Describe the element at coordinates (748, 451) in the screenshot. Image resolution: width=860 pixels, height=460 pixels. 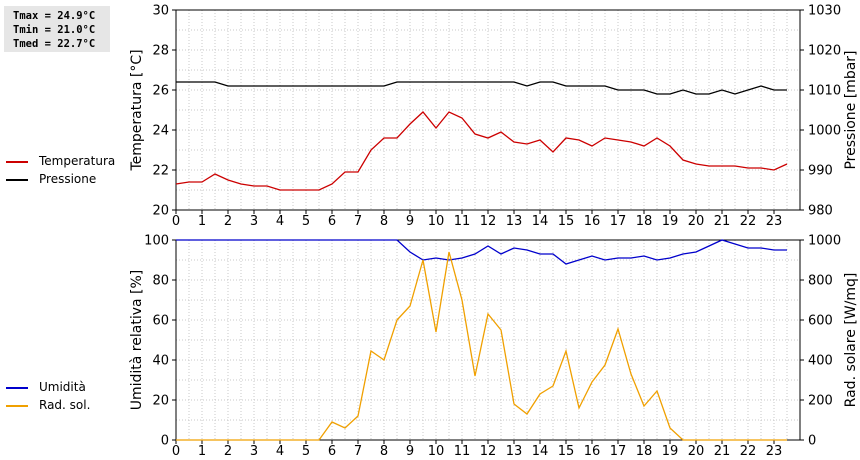
I see `chart2-xtick-label: 22` at that location.